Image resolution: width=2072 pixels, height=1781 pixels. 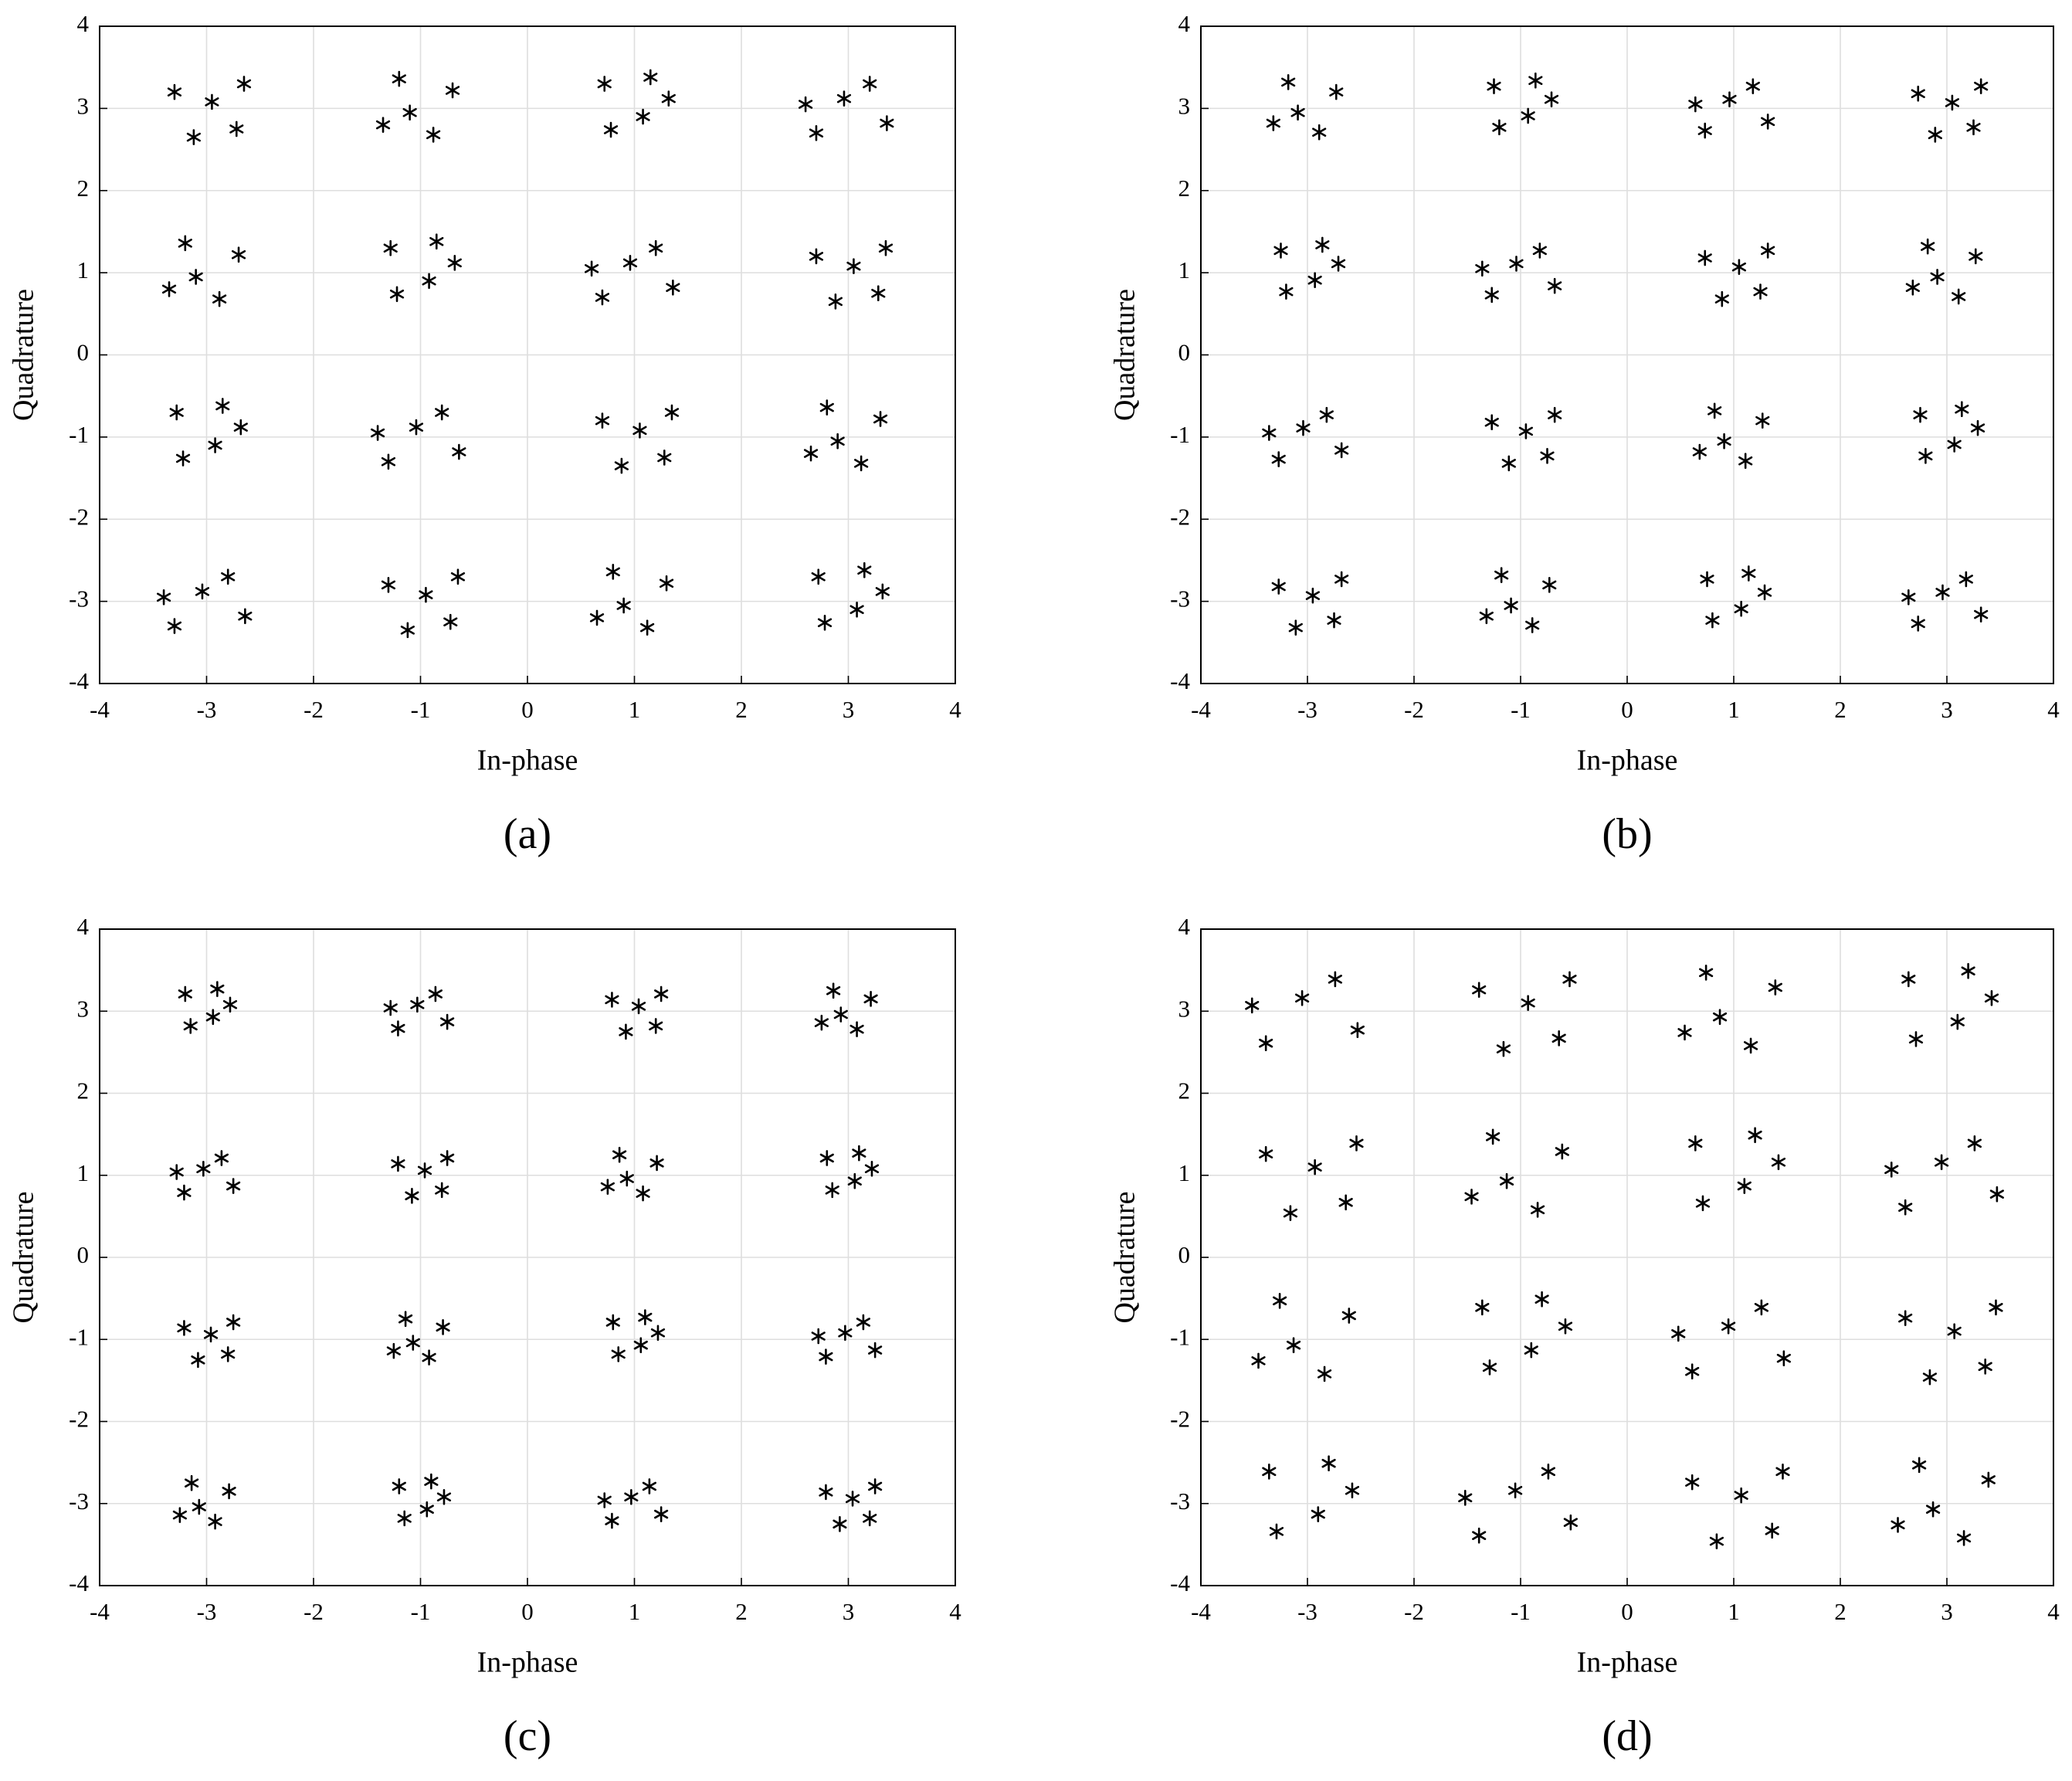 I want to click on y-tick-label: -1, so click(x=1180, y=1336).